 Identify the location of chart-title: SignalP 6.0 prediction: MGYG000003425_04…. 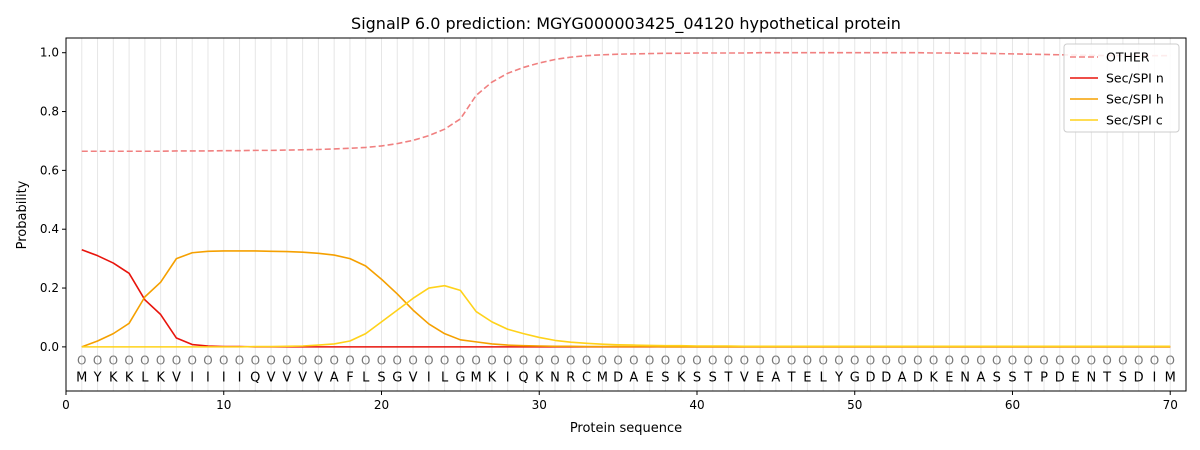
(626, 24).